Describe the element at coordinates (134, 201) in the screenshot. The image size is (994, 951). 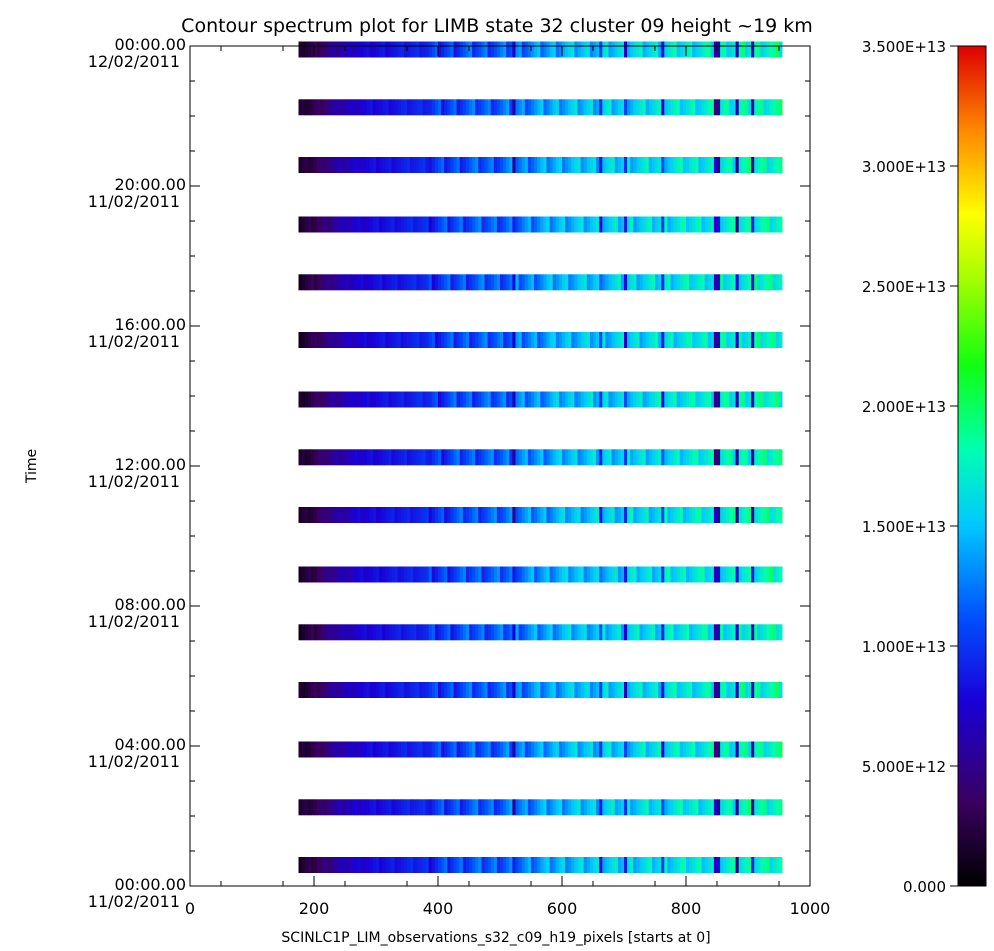
I see `y-tick-date: 11/02/2011` at that location.